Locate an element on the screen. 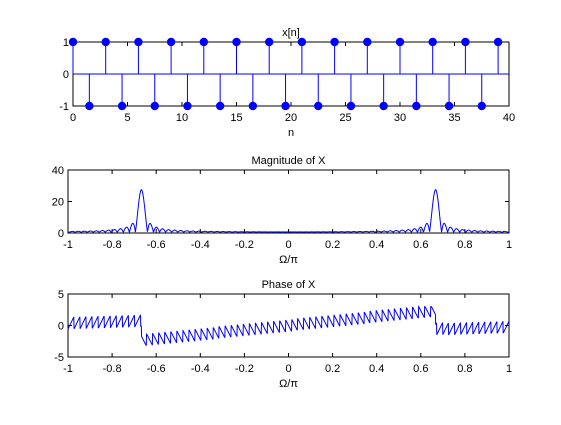  y-tick-label: 5 is located at coordinates (61, 295).